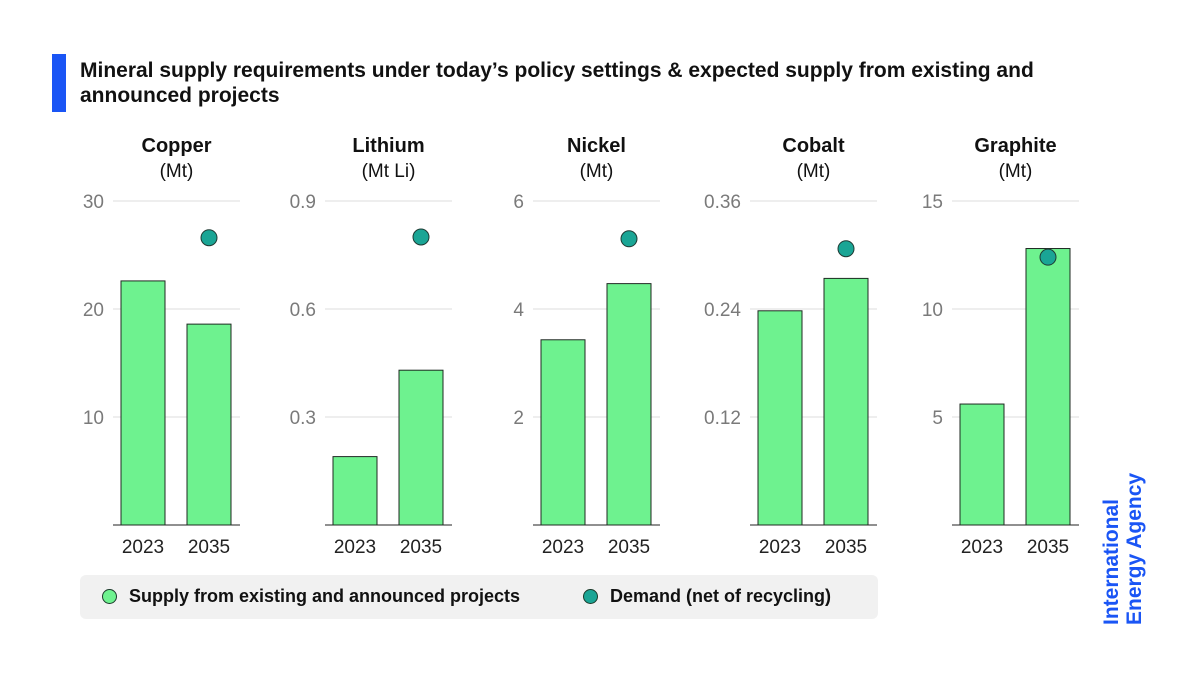  I want to click on x-tick-label-copper-2023: 2023, so click(143, 547).